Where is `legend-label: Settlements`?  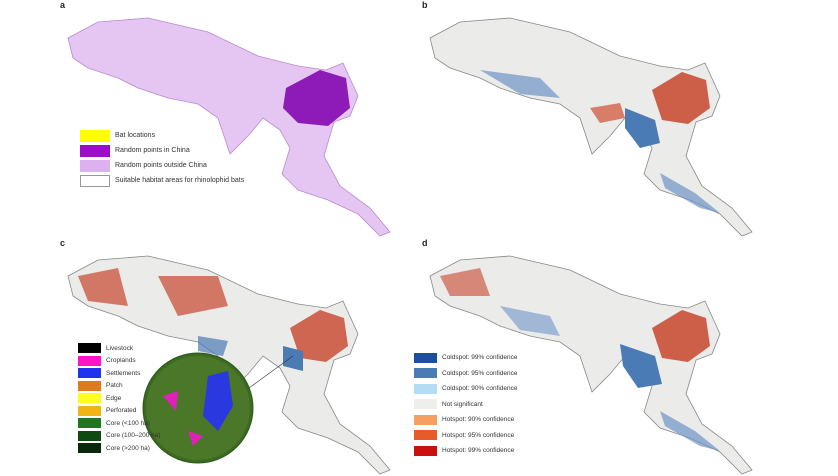
legend-label: Settlements is located at coordinates (123, 373).